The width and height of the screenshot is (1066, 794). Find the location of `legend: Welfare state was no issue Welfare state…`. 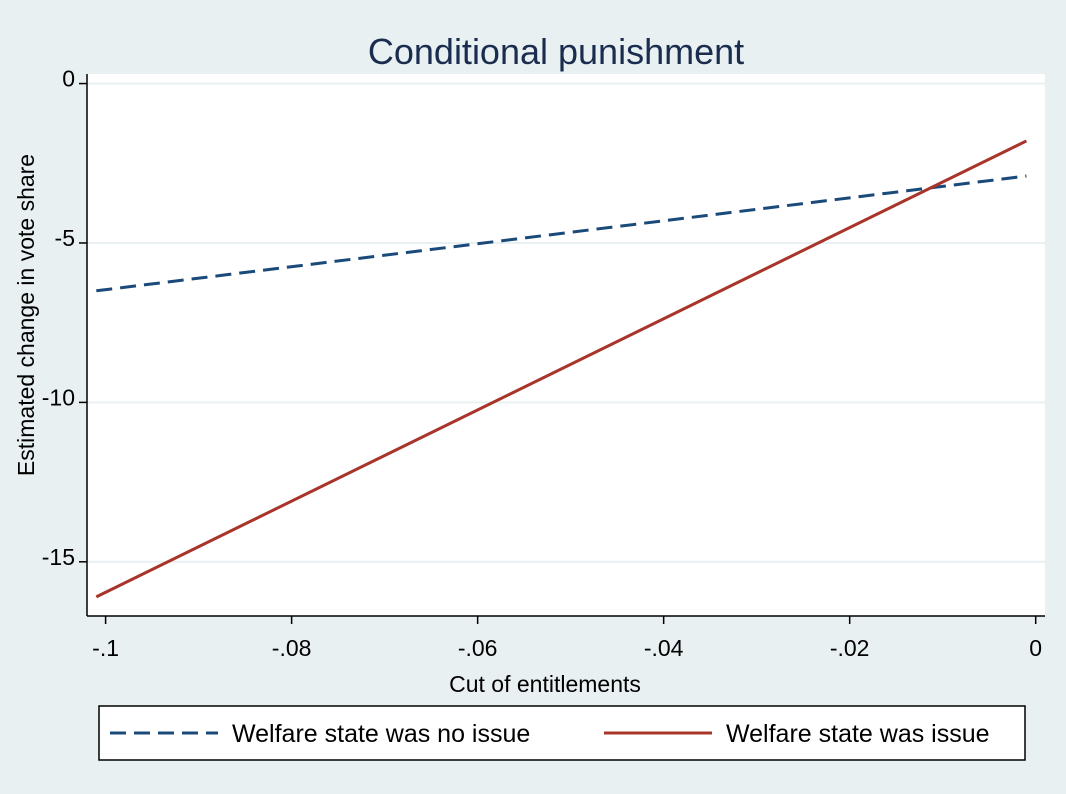

legend: Welfare state was no issue Welfare state… is located at coordinates (562, 733).